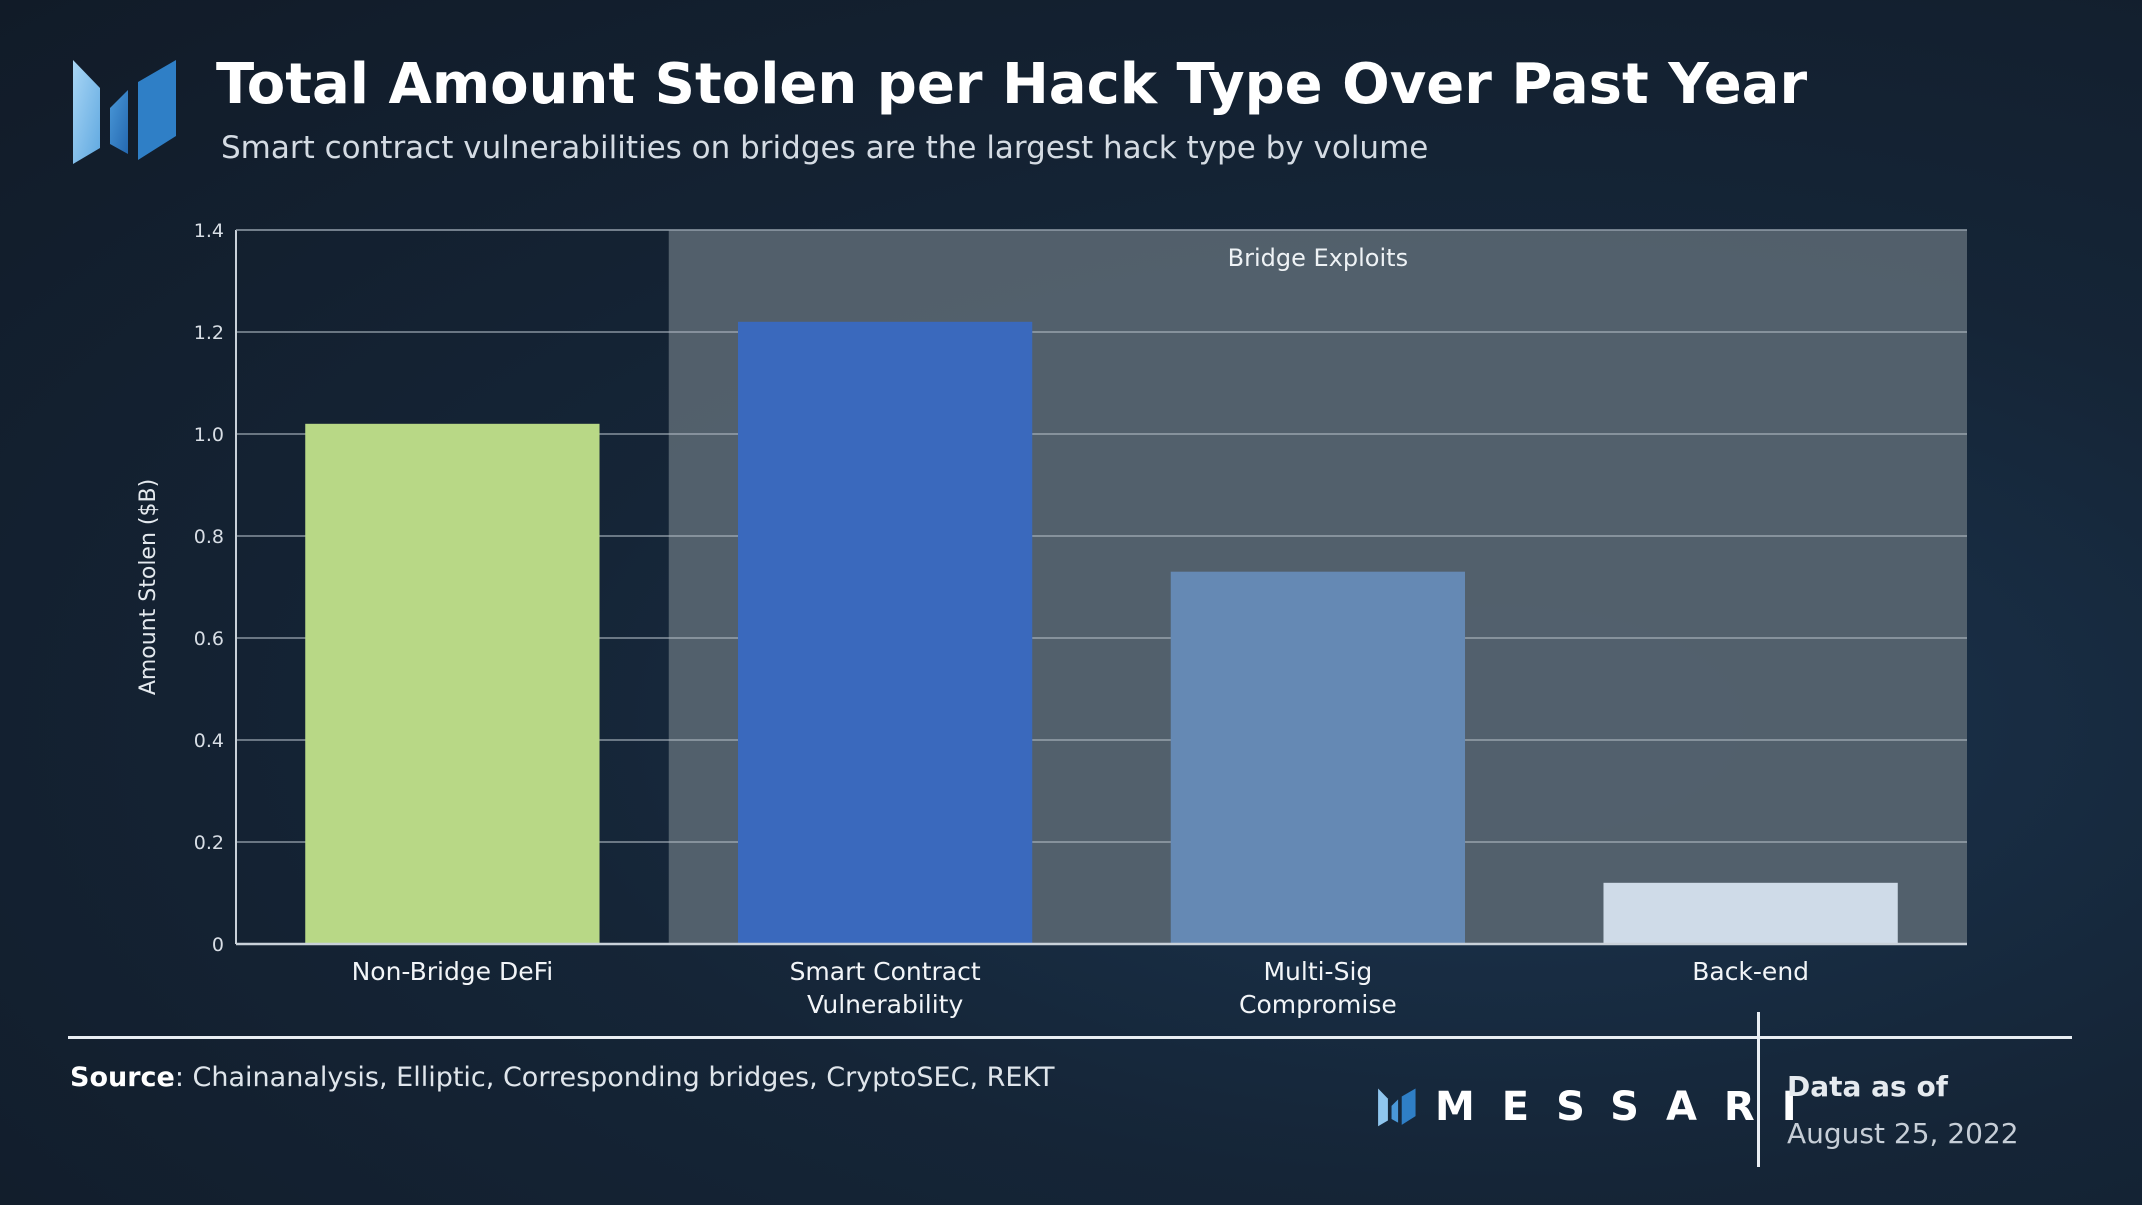 The width and height of the screenshot is (2142, 1205). I want to click on brand-name: MESSARI, so click(1629, 1107).